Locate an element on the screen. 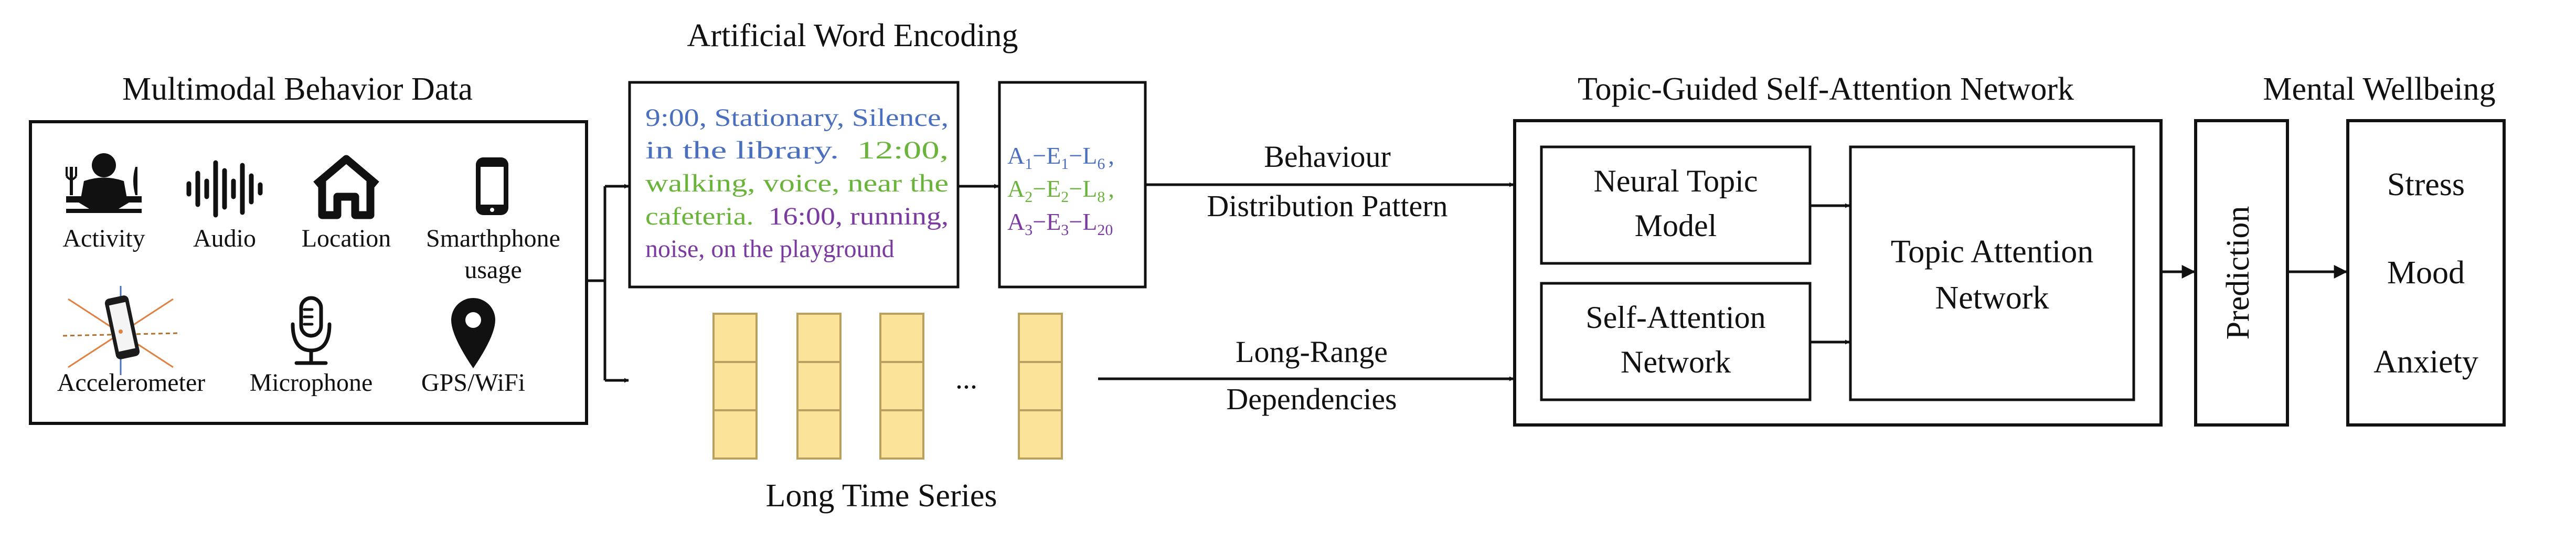  label-gps-wifi: GPS/WiFi is located at coordinates (473, 383).